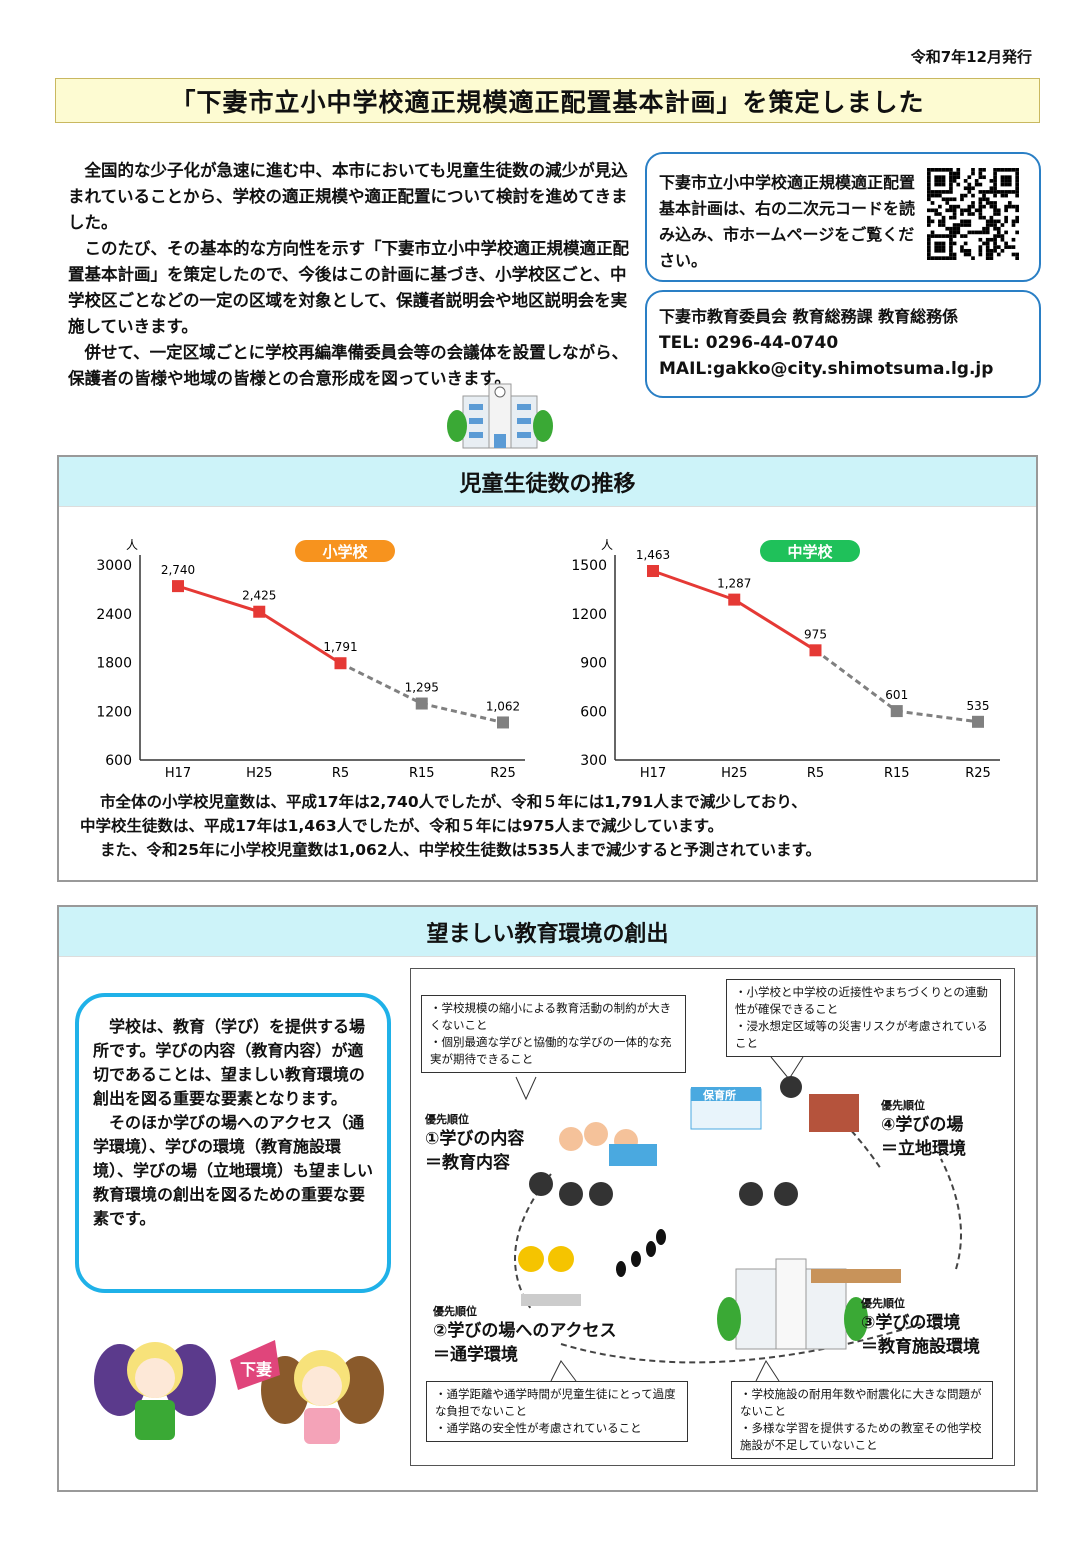 Image resolution: width=1080 pixels, height=1560 pixels. What do you see at coordinates (719, 1095) in the screenshot?
I see `nursery-sign: 保育所` at bounding box center [719, 1095].